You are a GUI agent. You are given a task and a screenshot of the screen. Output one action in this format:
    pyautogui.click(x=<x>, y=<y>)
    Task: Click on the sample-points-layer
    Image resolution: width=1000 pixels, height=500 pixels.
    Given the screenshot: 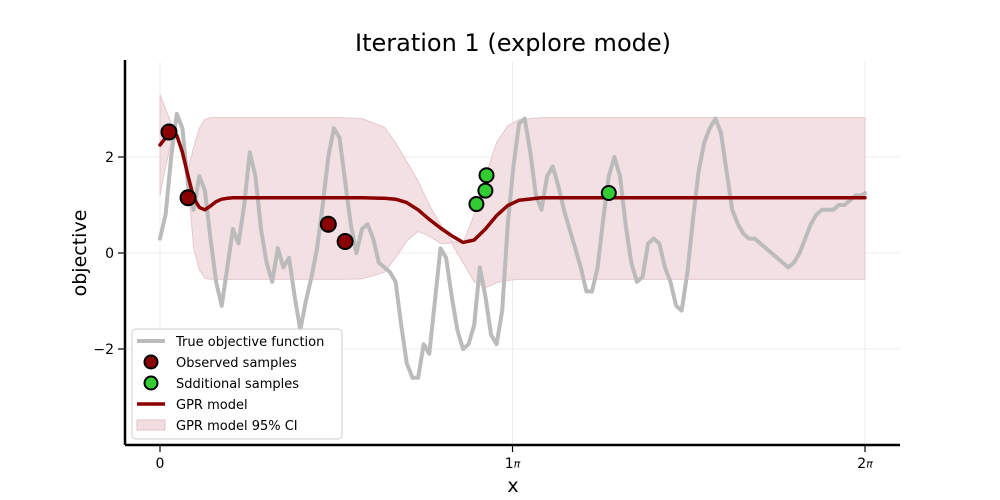 What is the action you would take?
    pyautogui.click(x=388, y=186)
    